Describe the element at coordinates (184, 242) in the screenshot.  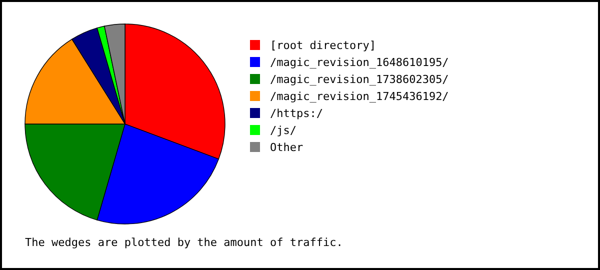
I see `text: The wedges are plotted by the amount of traffic.` at that location.